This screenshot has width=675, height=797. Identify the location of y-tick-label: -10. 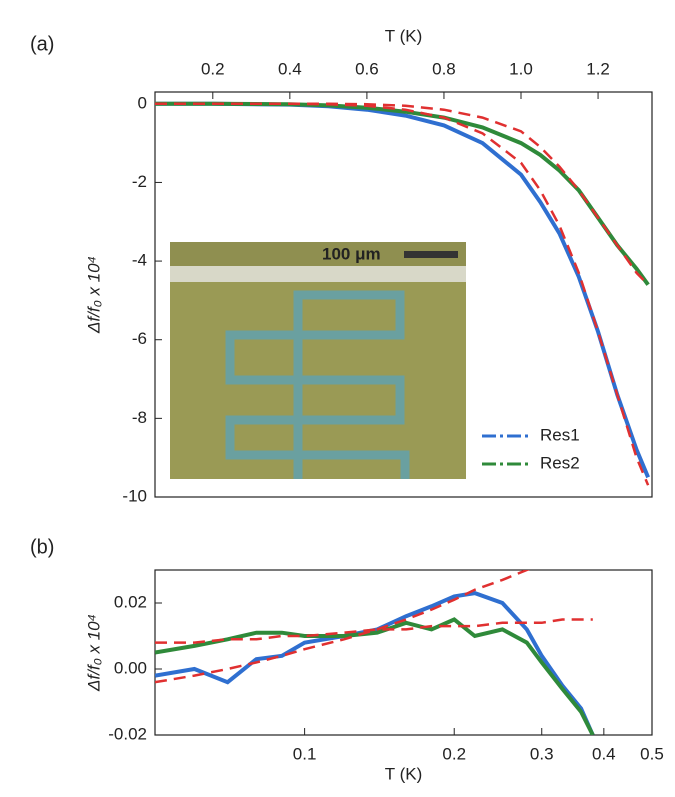
(134, 495).